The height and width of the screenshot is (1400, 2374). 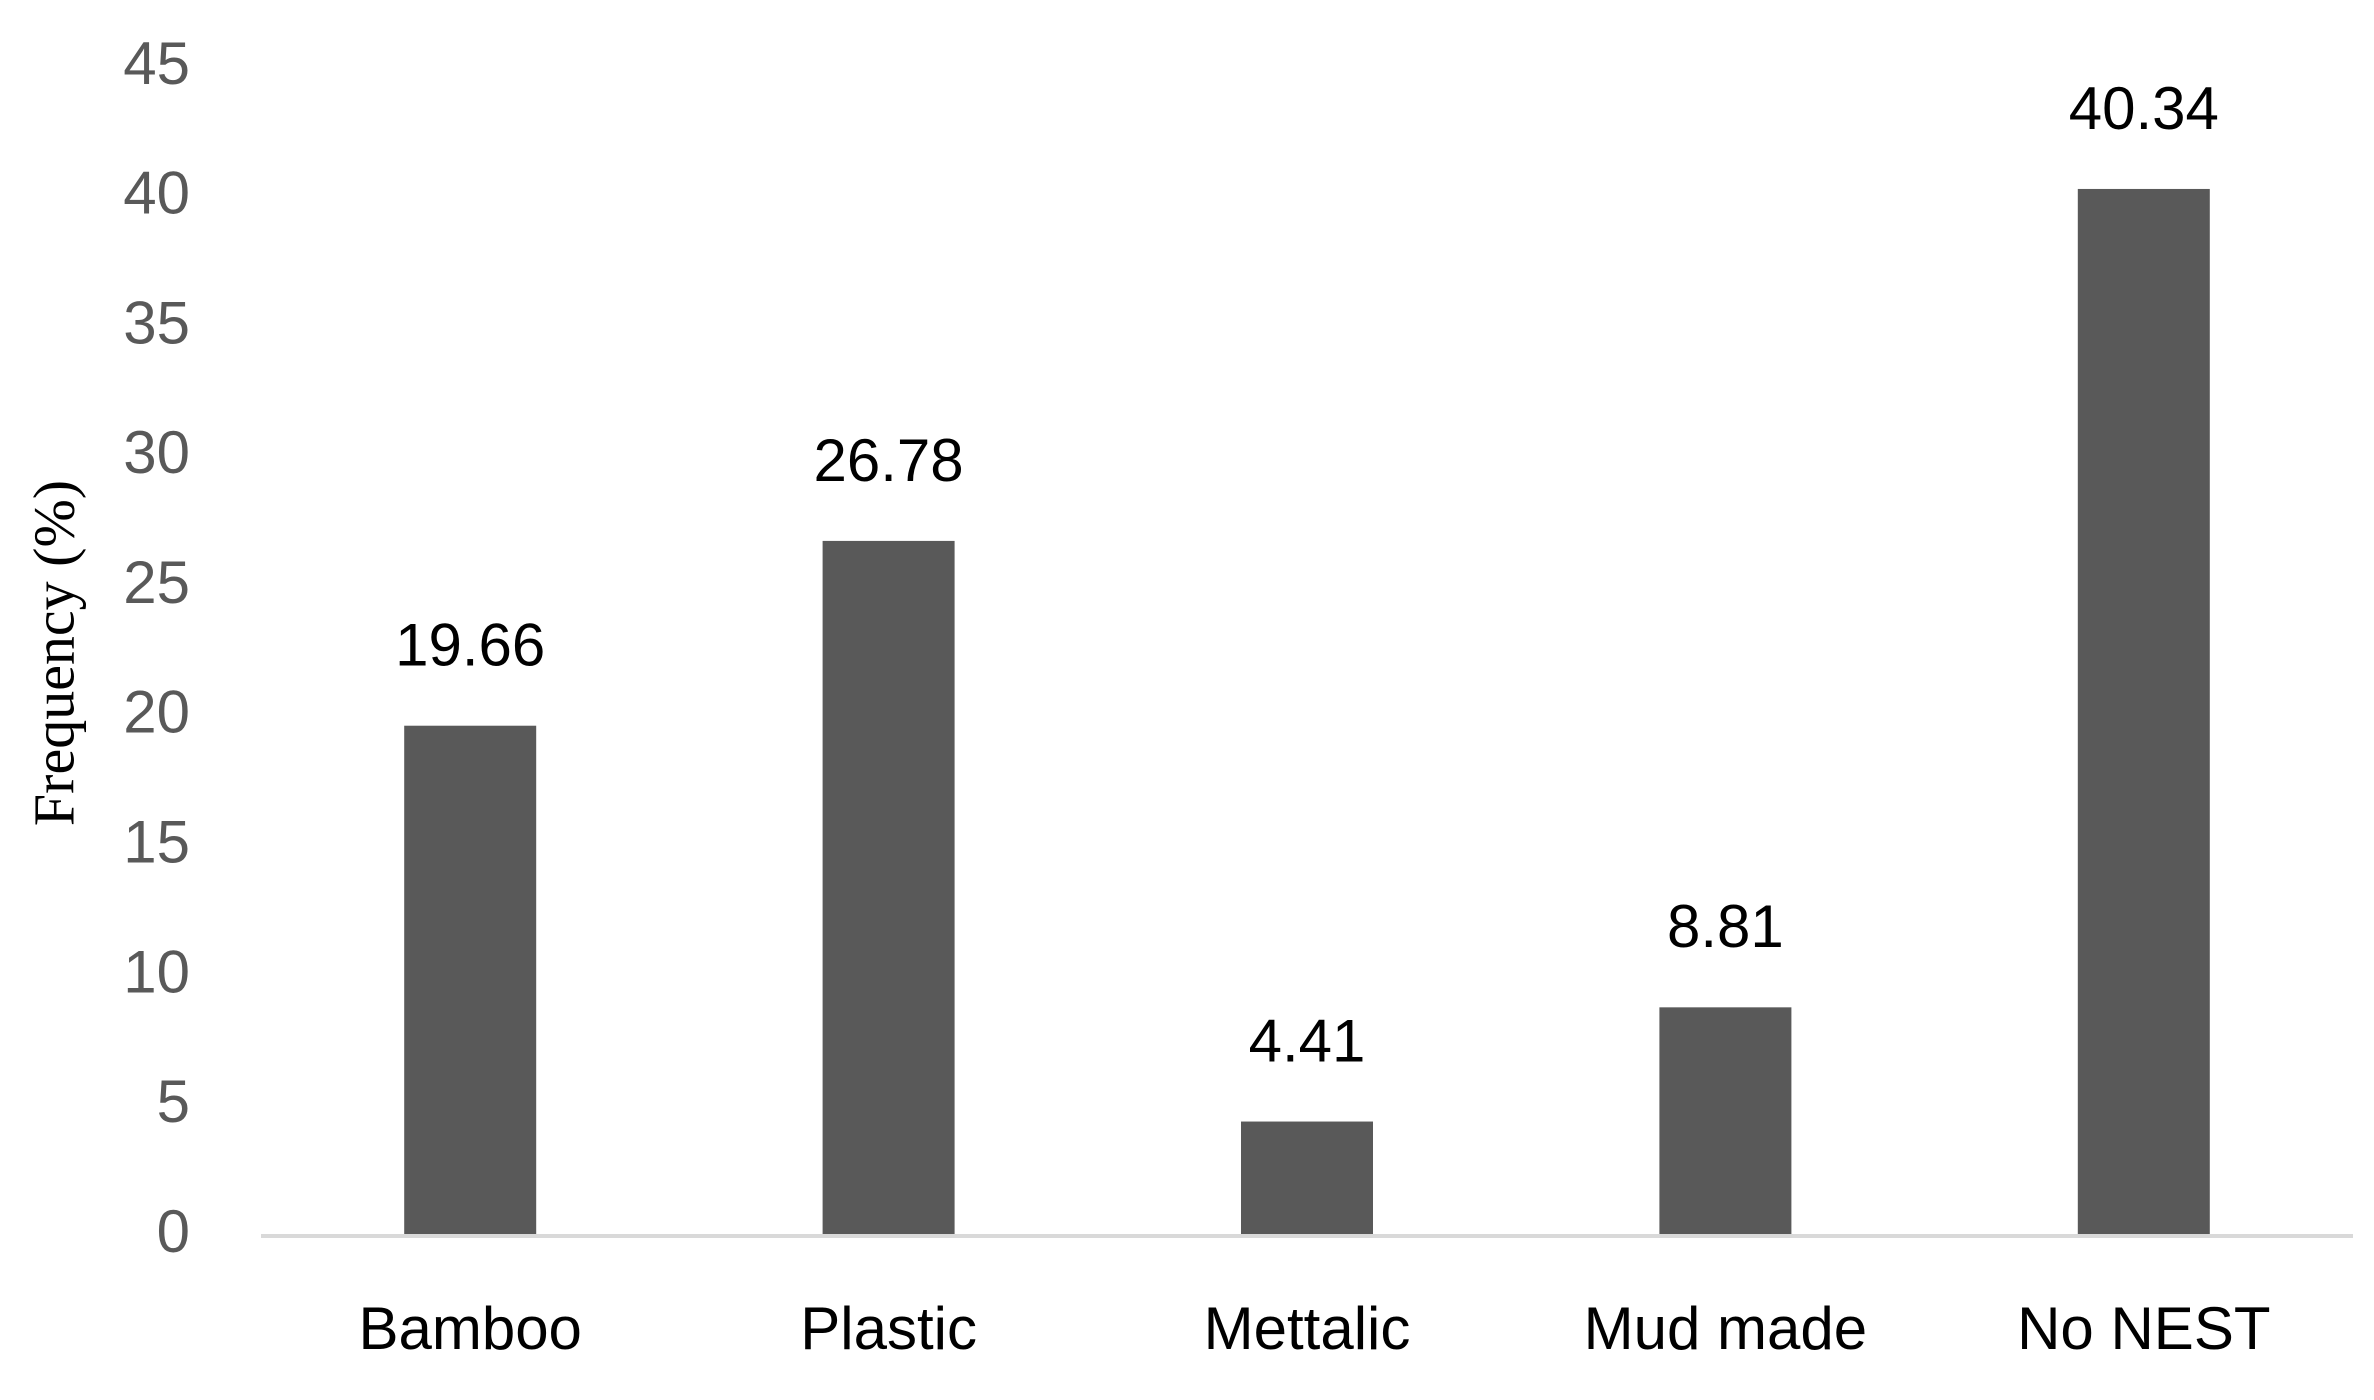 What do you see at coordinates (1725, 926) in the screenshot?
I see `data-label: 8.81` at bounding box center [1725, 926].